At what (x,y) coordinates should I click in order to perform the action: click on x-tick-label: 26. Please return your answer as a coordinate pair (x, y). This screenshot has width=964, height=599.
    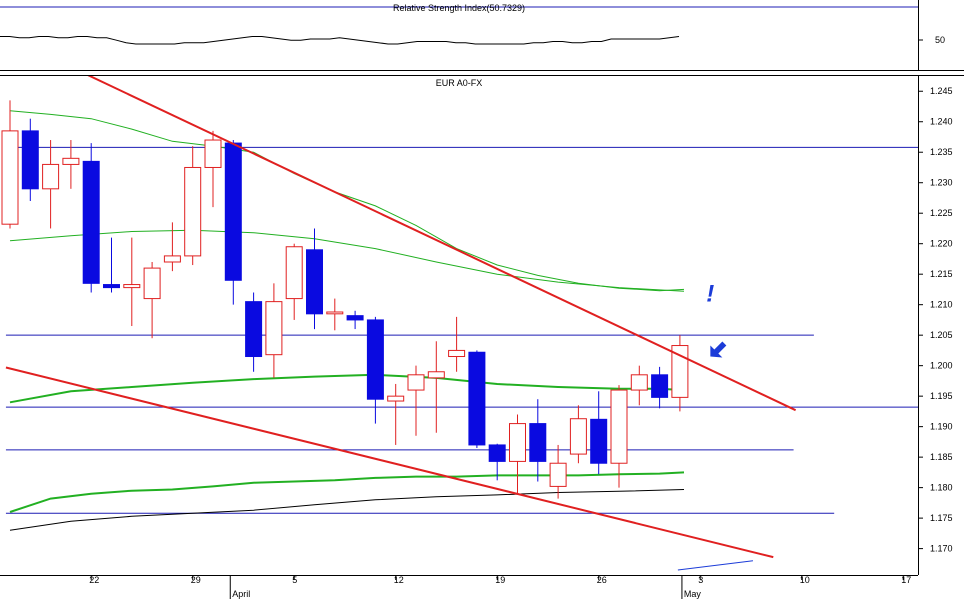
    Looking at the image, I should click on (602, 580).